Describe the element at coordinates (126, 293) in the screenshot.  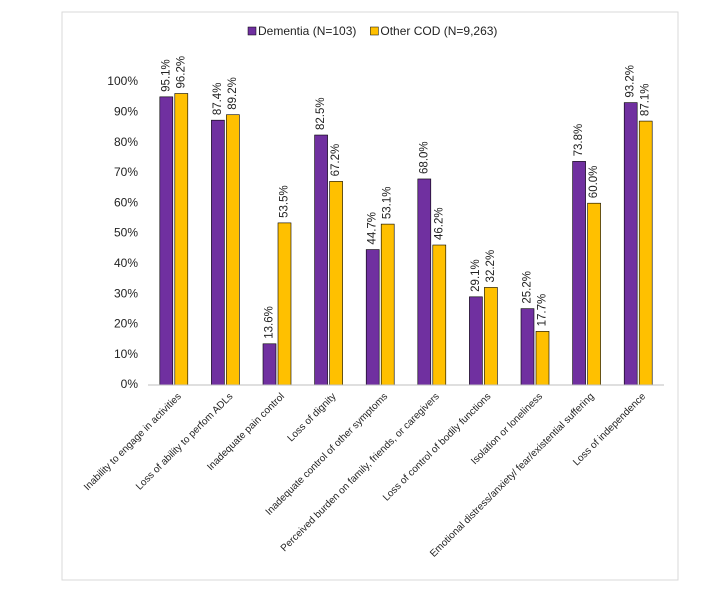
I see `y-tick-label: 30%` at that location.